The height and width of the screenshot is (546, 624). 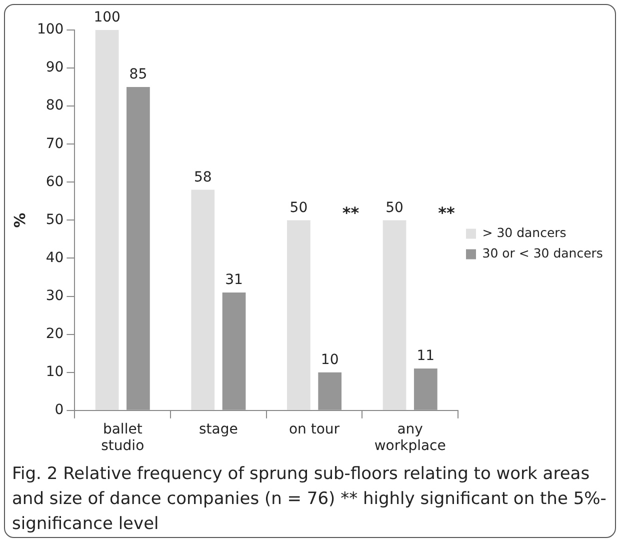 What do you see at coordinates (55, 144) in the screenshot?
I see `y-tick-label: 70` at bounding box center [55, 144].